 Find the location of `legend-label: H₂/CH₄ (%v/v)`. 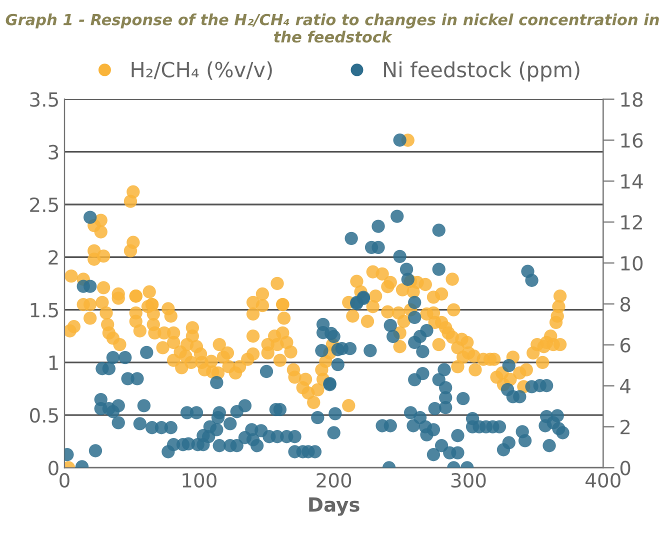

legend-label: H₂/CH₄ (%v/v) is located at coordinates (202, 70).